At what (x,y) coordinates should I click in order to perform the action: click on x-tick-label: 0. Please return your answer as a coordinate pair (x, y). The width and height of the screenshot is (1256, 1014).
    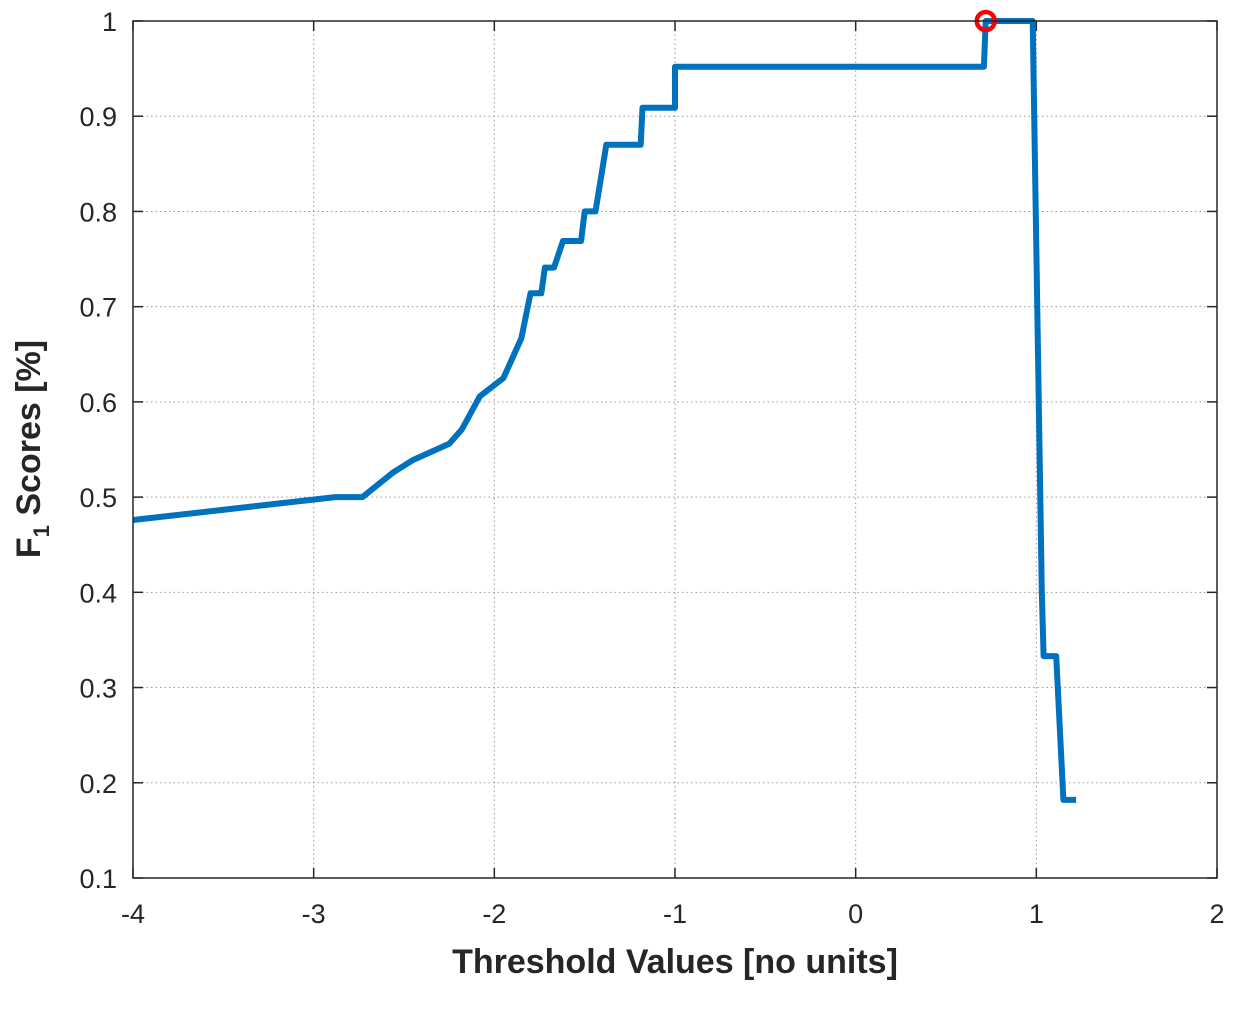
    Looking at the image, I should click on (855, 914).